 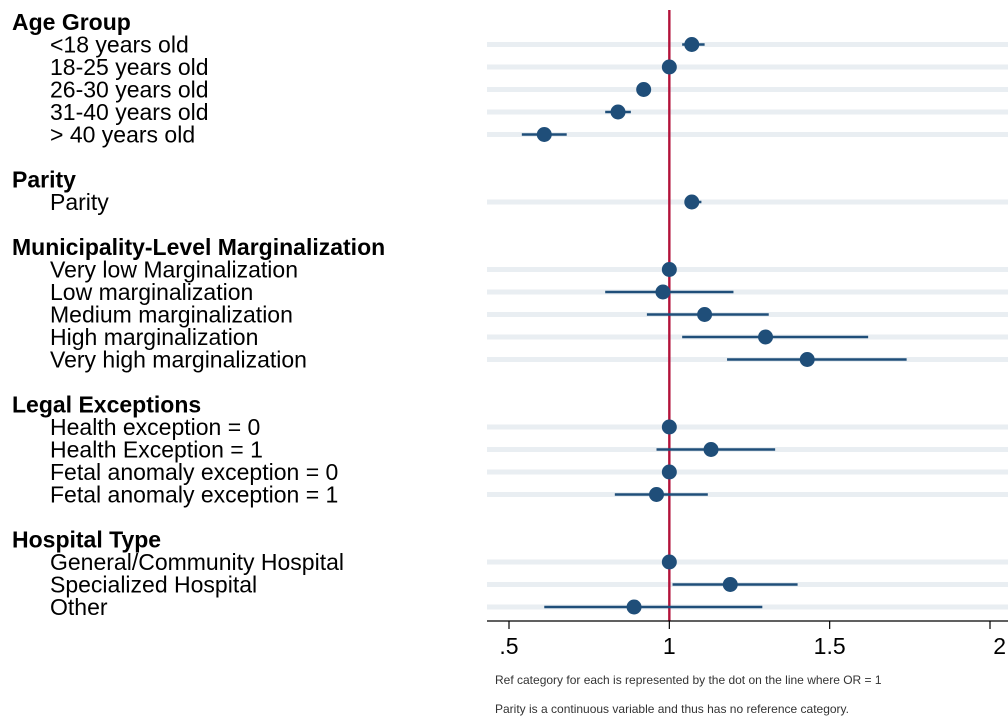 What do you see at coordinates (151, 292) in the screenshot?
I see `row-label: Low marginalization` at bounding box center [151, 292].